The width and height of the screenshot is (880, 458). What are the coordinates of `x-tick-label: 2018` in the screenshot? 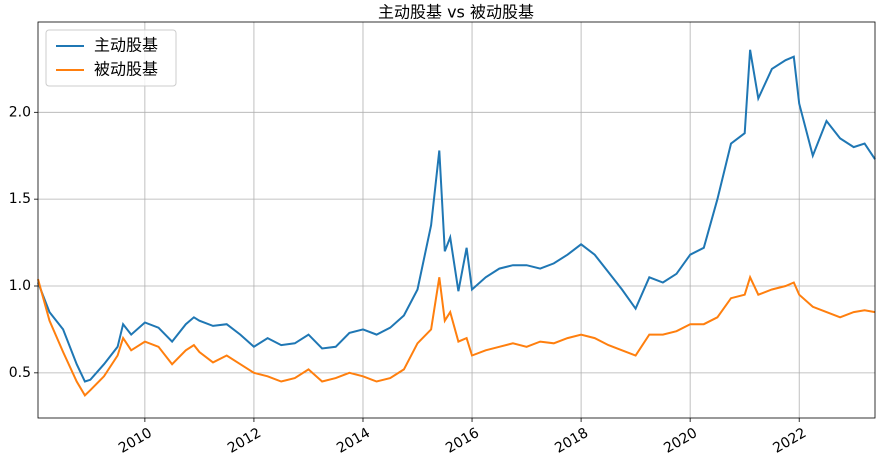 It's located at (571, 441).